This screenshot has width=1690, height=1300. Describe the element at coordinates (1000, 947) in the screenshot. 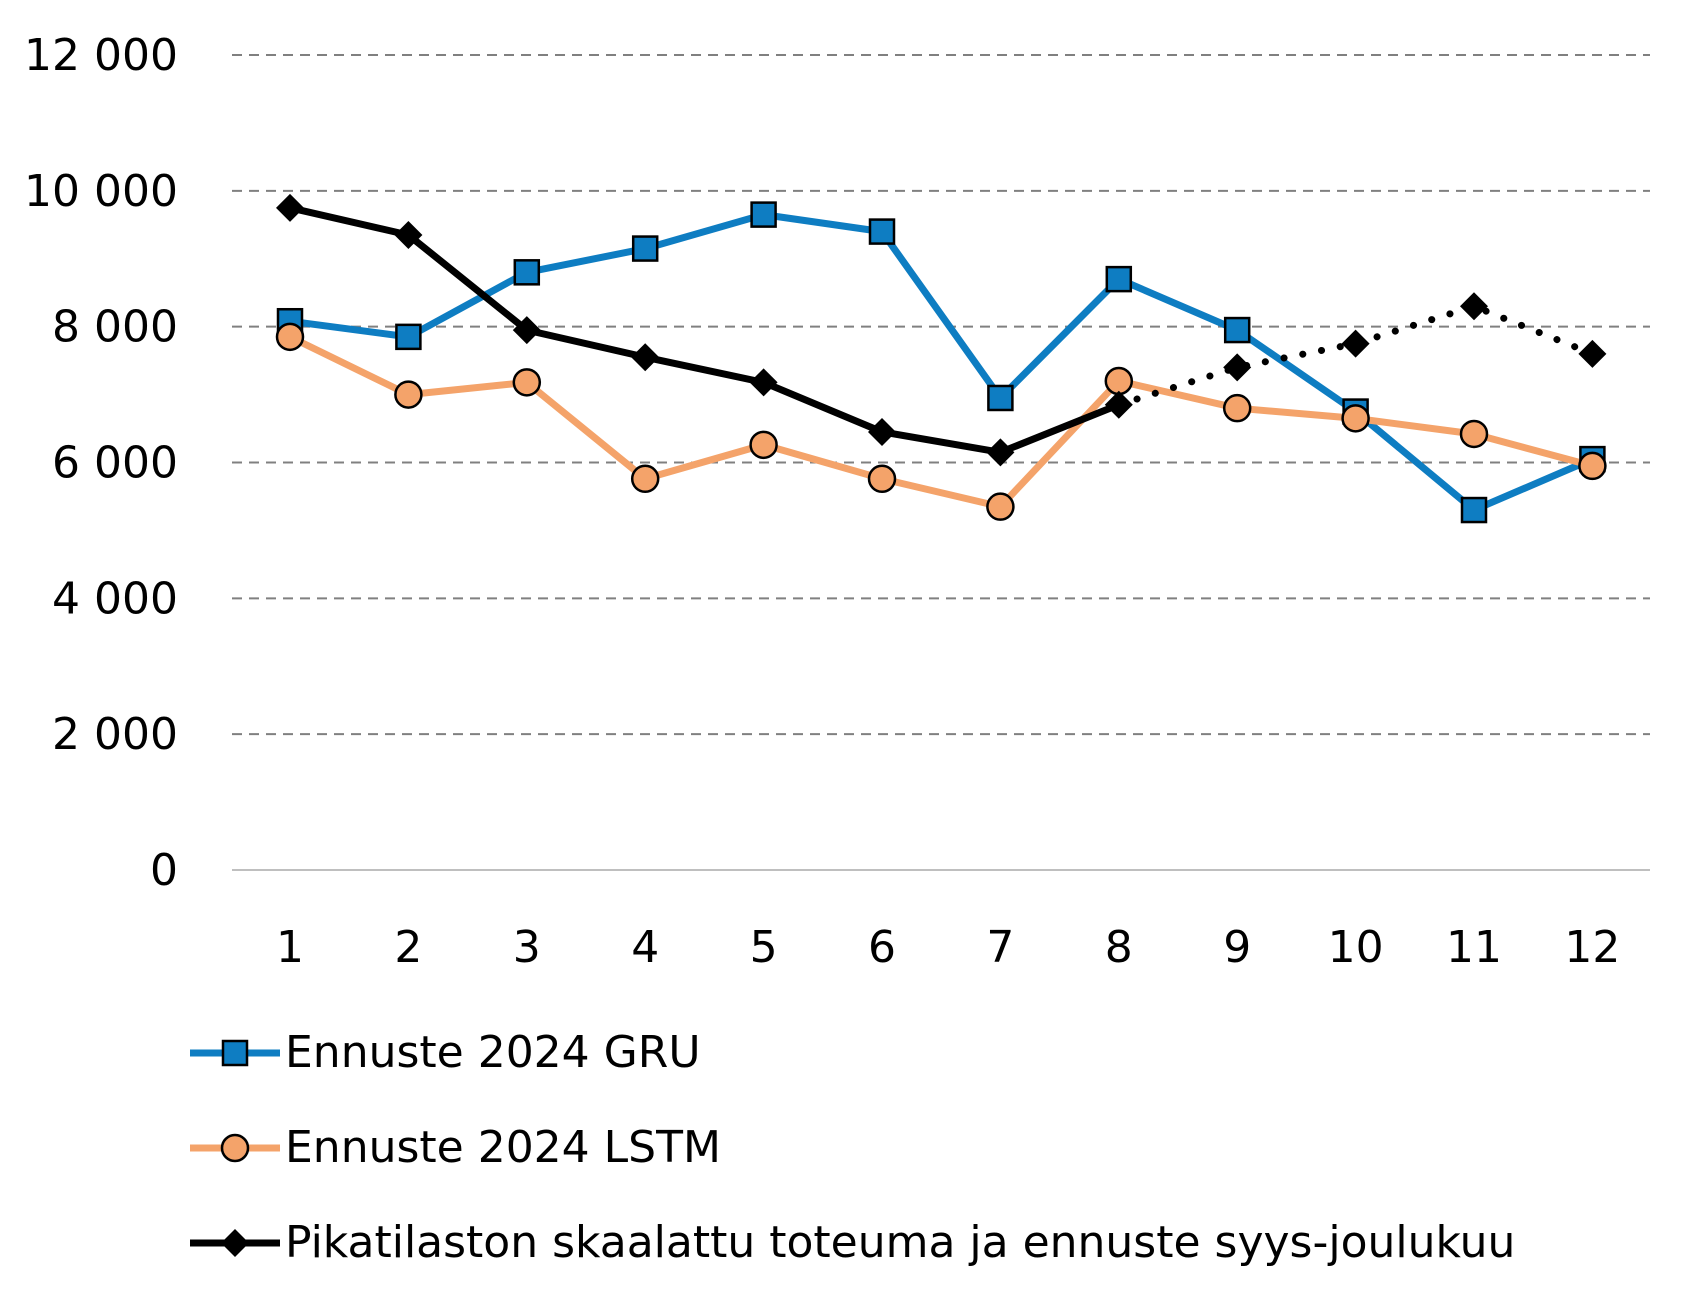

I see `x-tick-label: 7` at that location.